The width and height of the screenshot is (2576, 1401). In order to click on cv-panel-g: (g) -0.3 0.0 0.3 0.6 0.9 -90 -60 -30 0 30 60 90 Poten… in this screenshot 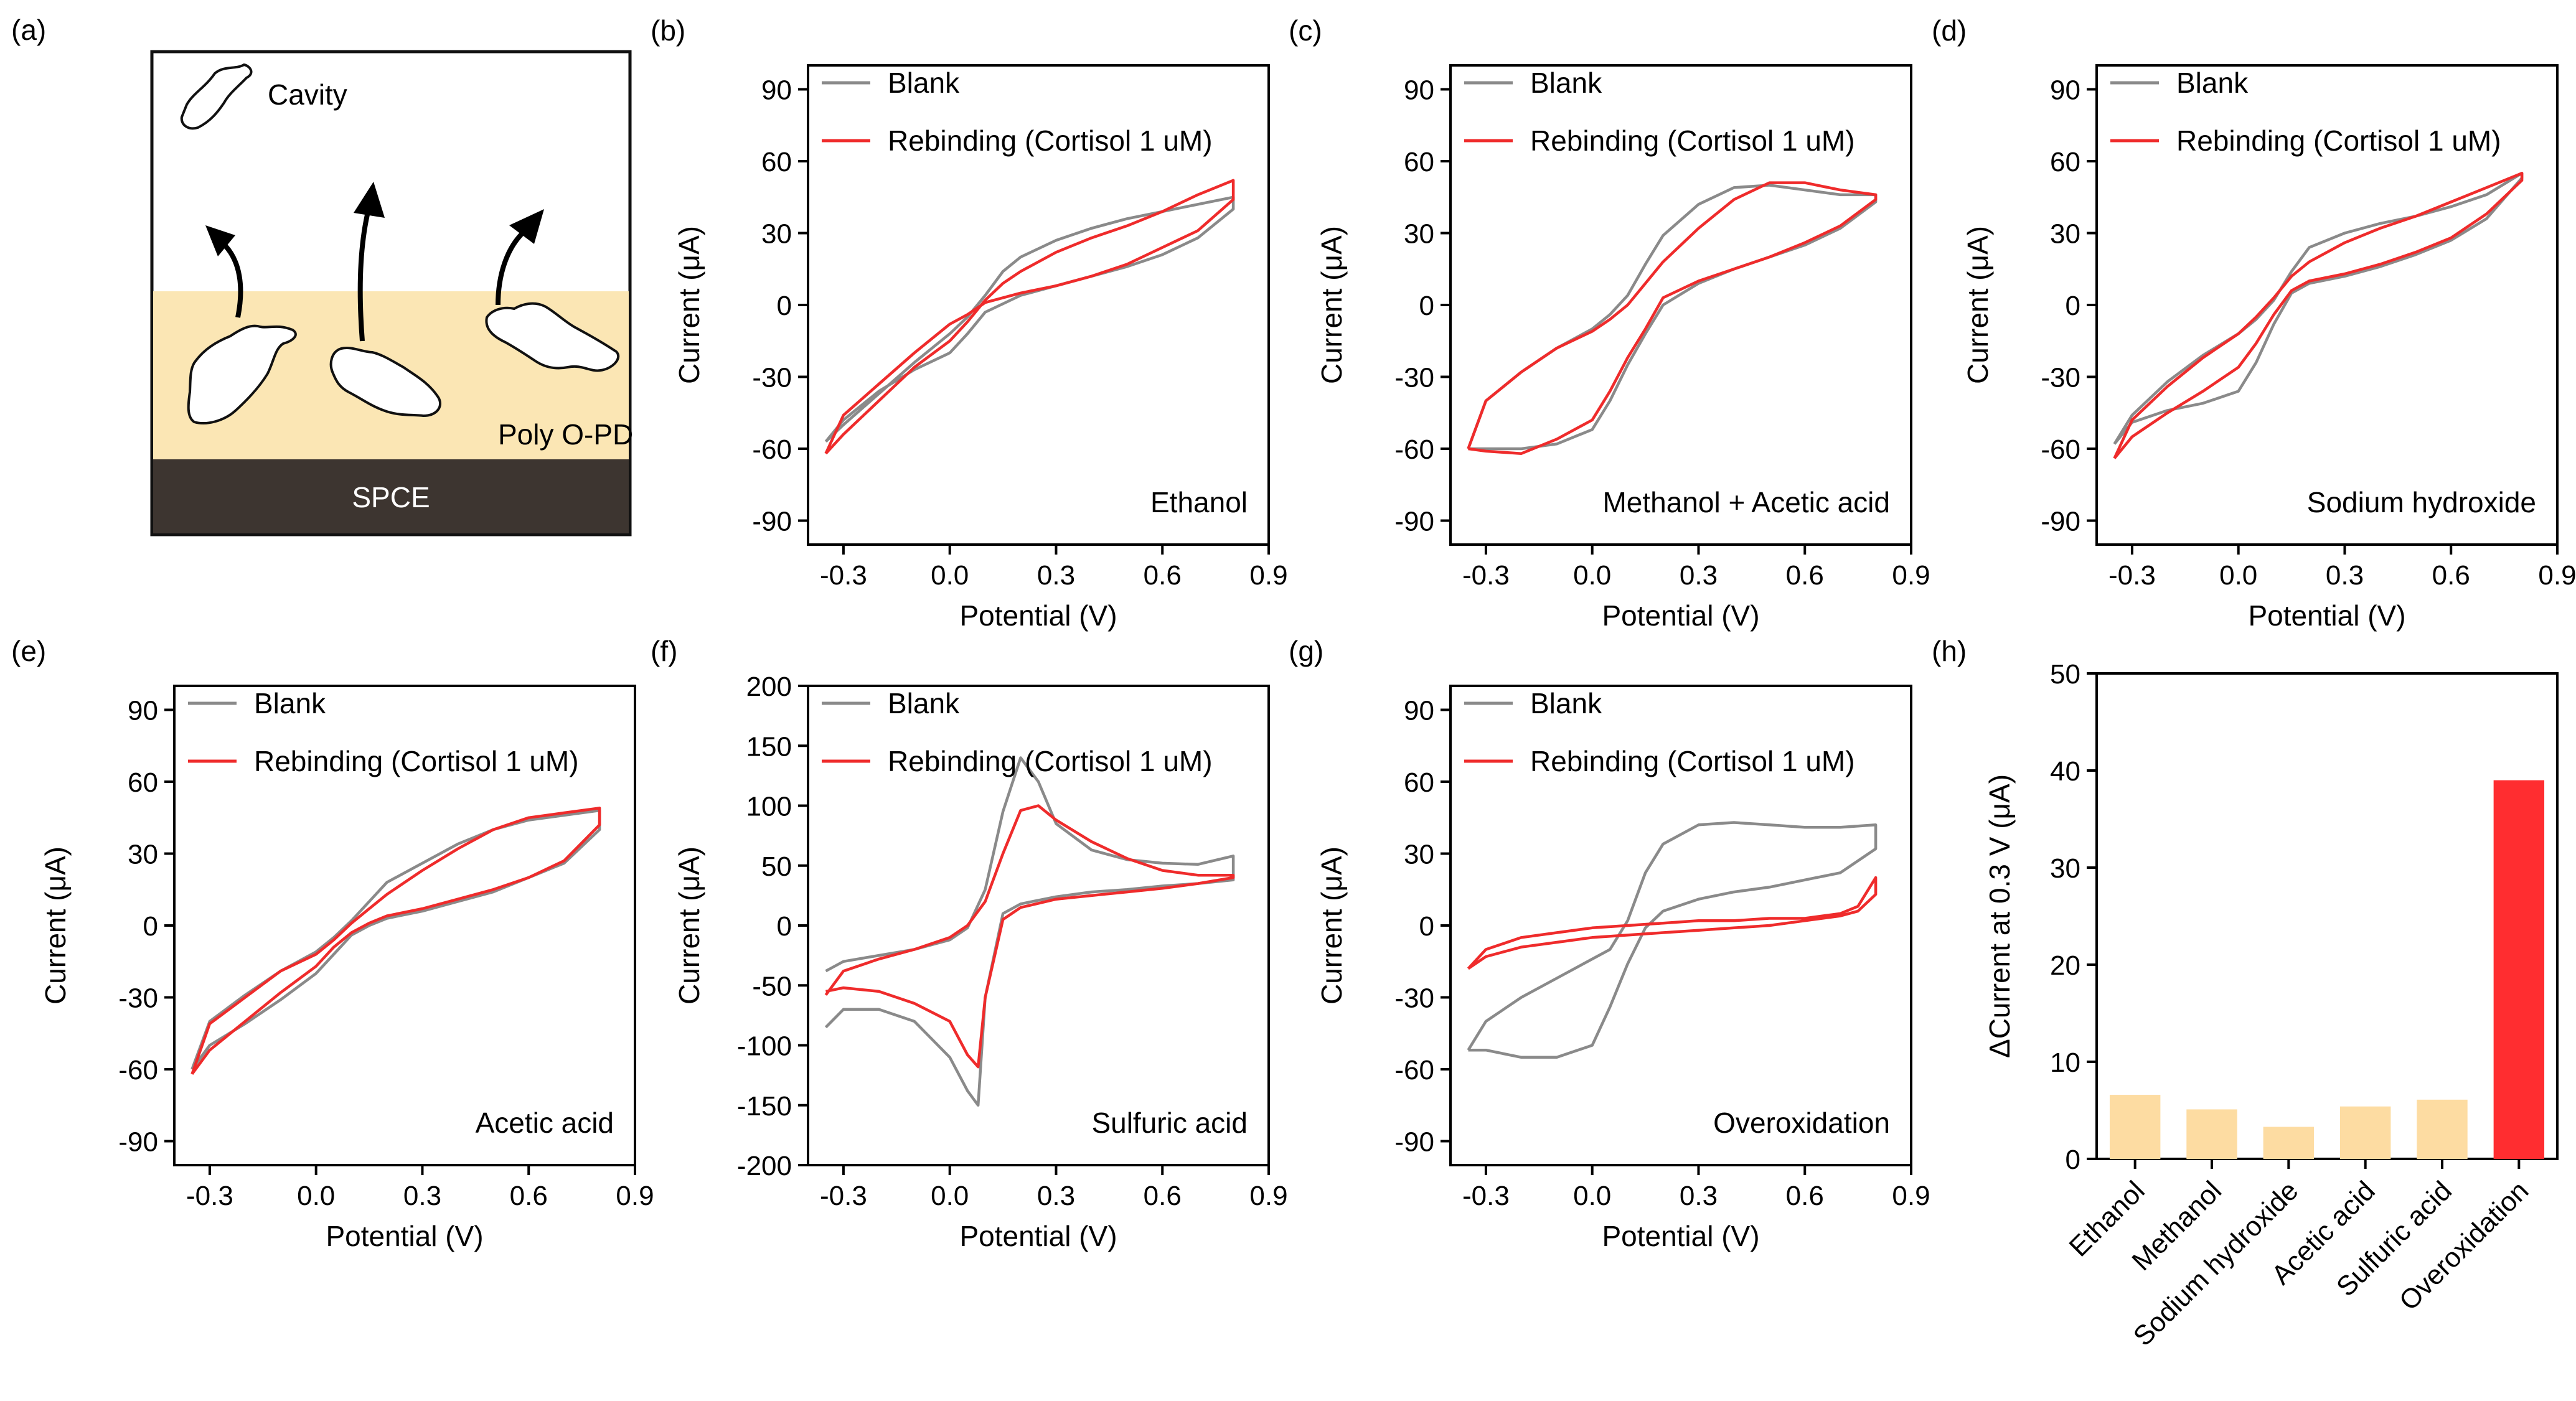, I will do `click(1609, 944)`.